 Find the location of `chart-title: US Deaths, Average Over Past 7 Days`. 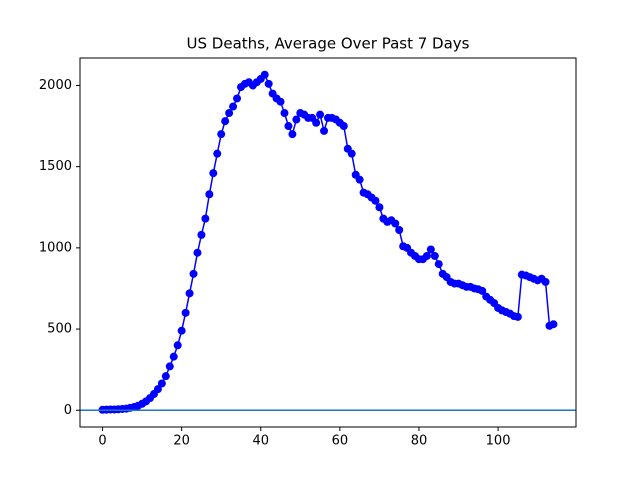

chart-title: US Deaths, Average Over Past 7 Days is located at coordinates (328, 44).